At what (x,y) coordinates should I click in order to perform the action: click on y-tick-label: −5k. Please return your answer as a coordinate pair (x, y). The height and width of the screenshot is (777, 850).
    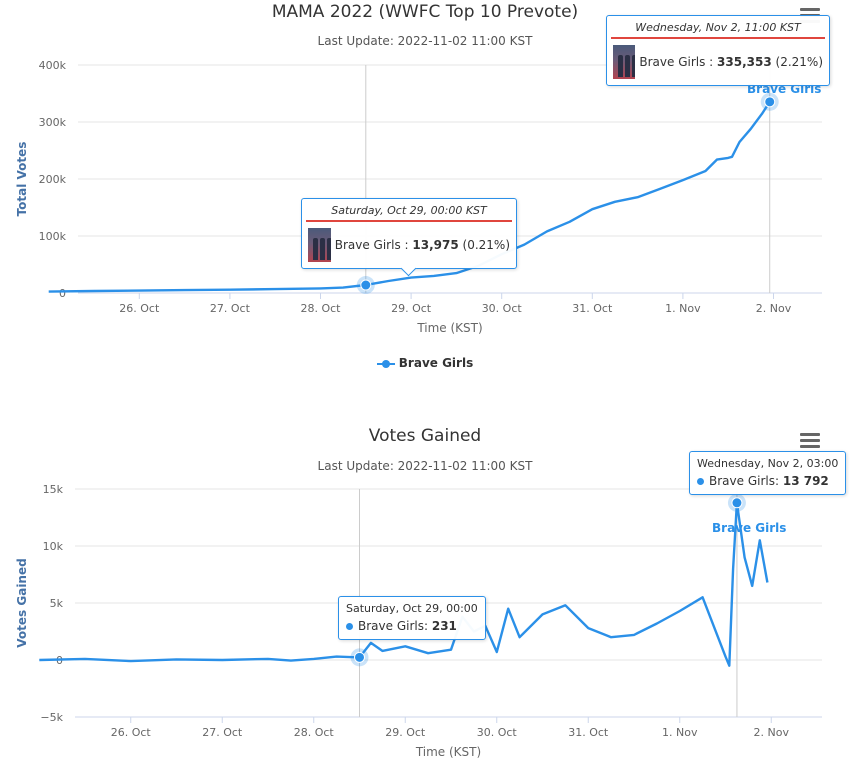
    Looking at the image, I should click on (51, 717).